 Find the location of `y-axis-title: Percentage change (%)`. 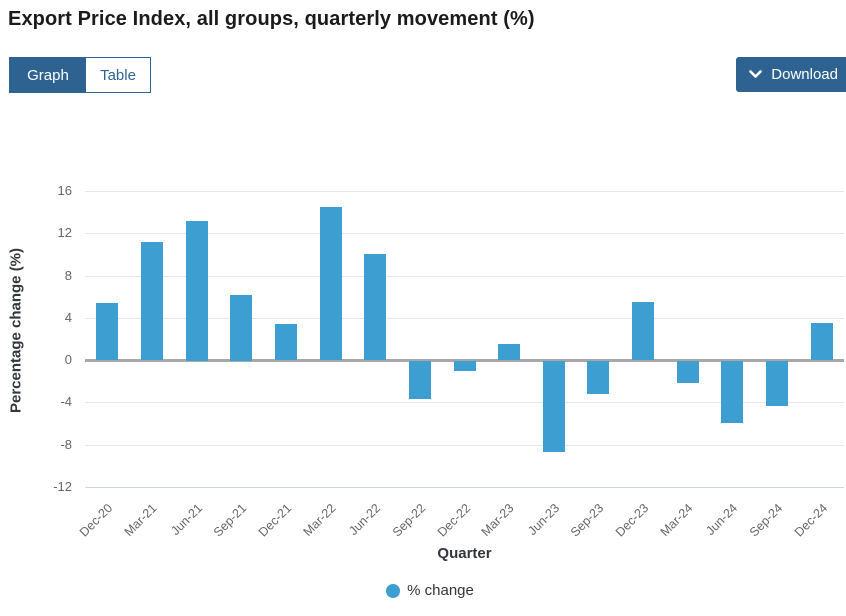

y-axis-title: Percentage change (%) is located at coordinates (16, 330).